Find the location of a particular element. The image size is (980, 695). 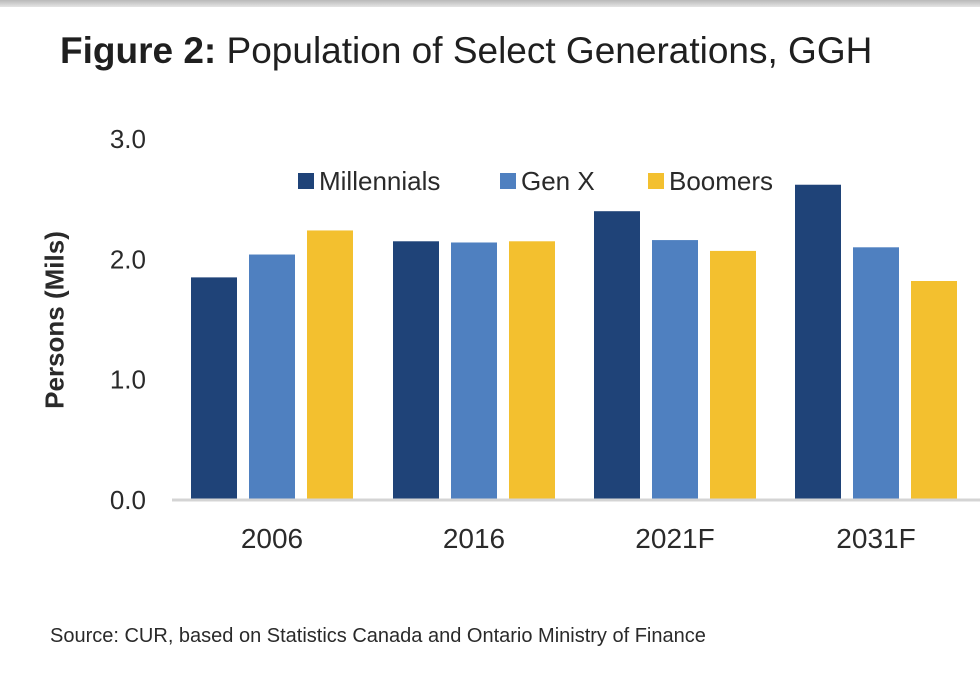

bar-millennials-2016 is located at coordinates (416, 371).